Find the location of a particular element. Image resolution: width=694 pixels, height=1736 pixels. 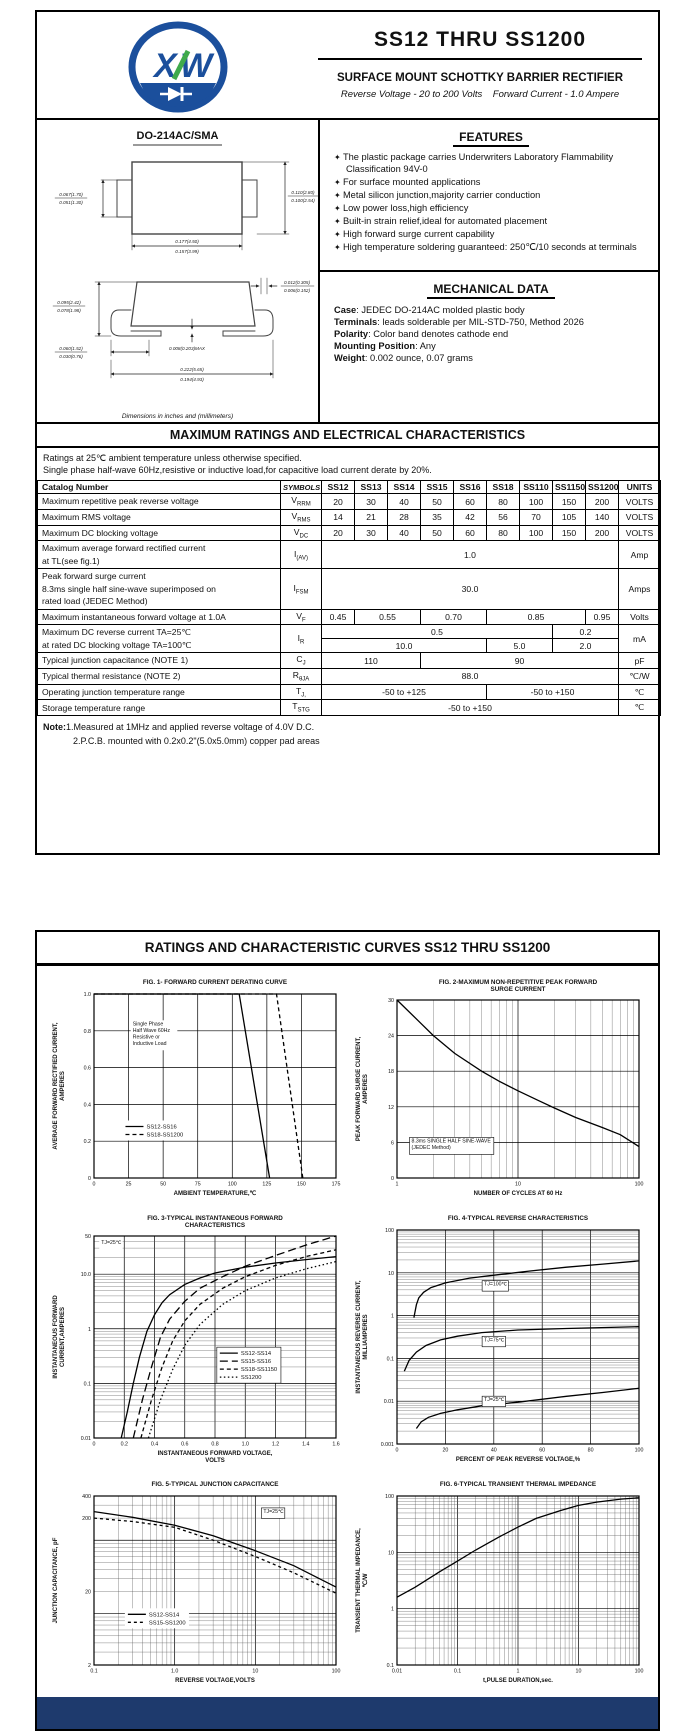

svg-text:PEAK FORWARD SURGE CURRENT,AM: PEAK FORWARD SURGE CURRENT,AMPERES is located at coordinates (362, 1089).